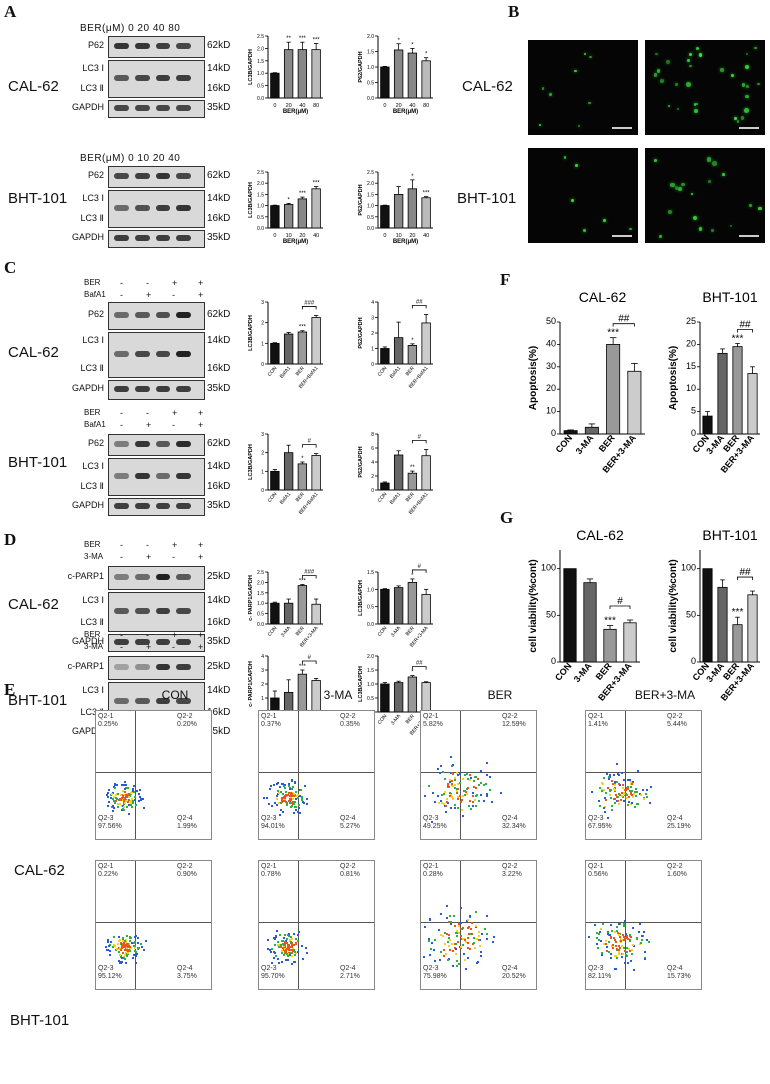  What do you see at coordinates (147, 413) in the screenshot?
I see `c-bht-top-sign-0-2: -` at bounding box center [147, 413].